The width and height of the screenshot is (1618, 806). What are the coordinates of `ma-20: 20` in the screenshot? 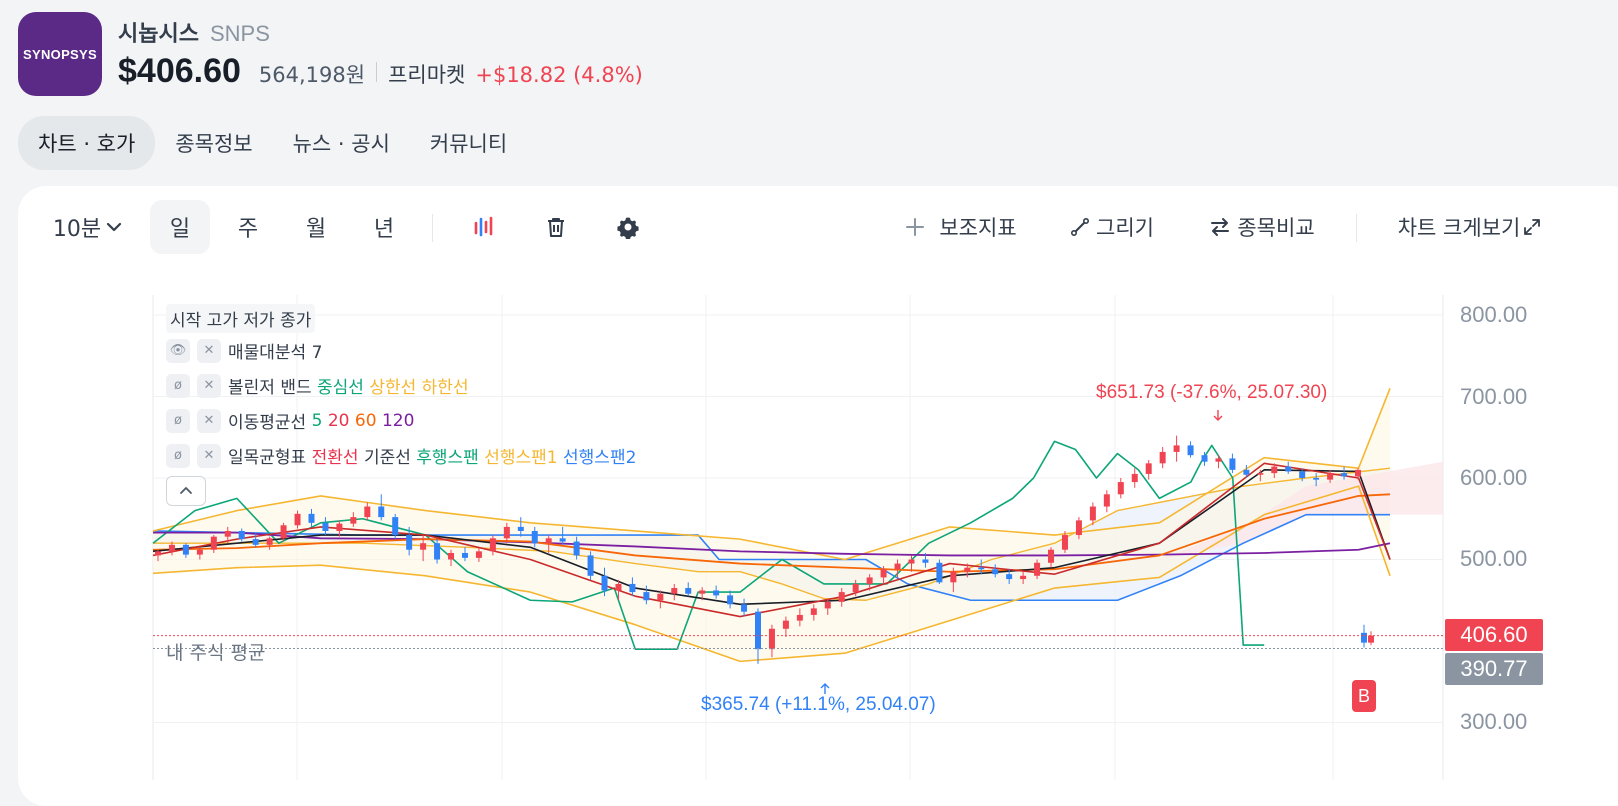 It's located at (338, 420).